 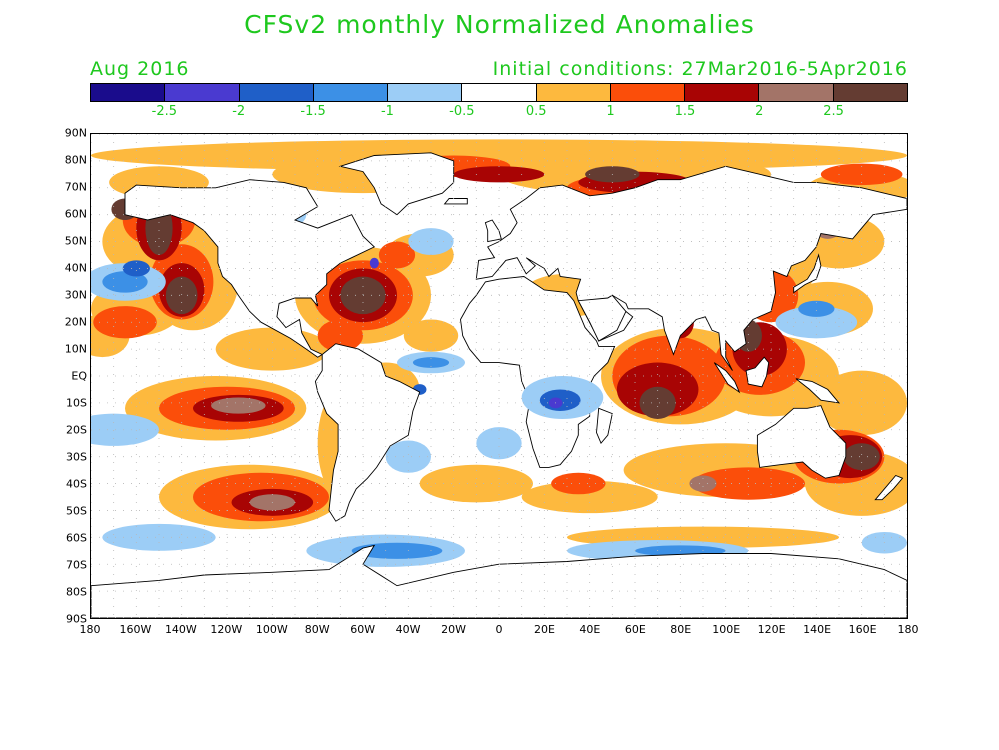 What do you see at coordinates (76, 430) in the screenshot?
I see `latitude-label: 20S` at bounding box center [76, 430].